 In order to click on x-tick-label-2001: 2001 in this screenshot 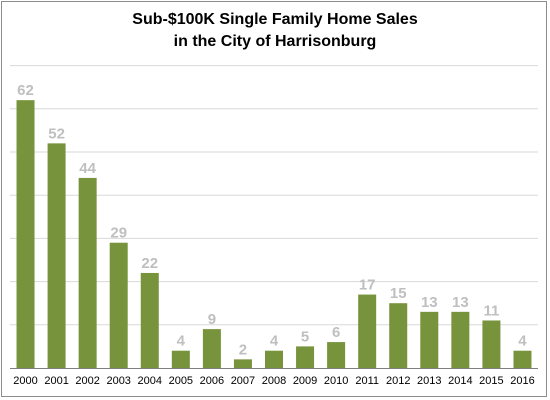, I will do `click(56, 381)`.